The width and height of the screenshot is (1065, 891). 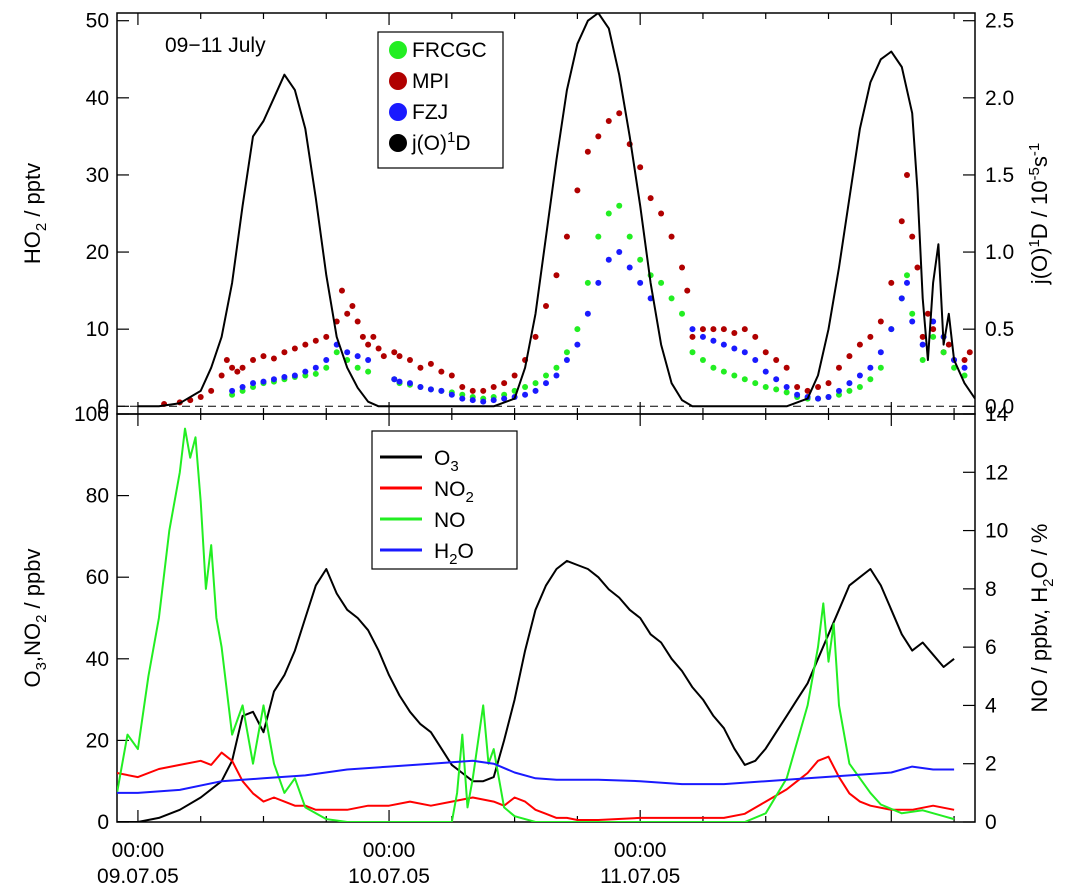 What do you see at coordinates (441, 142) in the screenshot?
I see `legend-label: j(O)1D` at bounding box center [441, 142].